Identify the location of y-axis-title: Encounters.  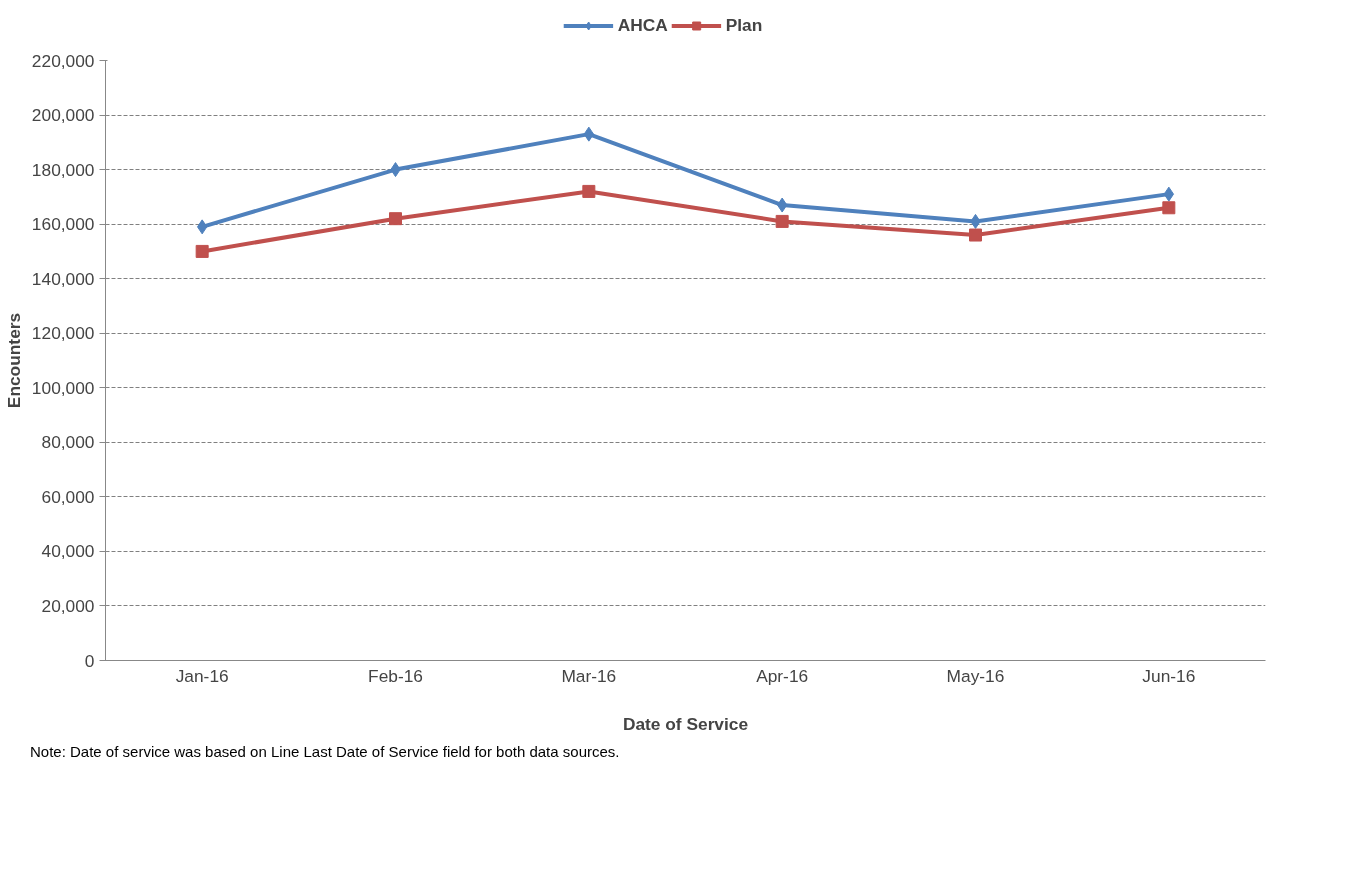
(13, 360).